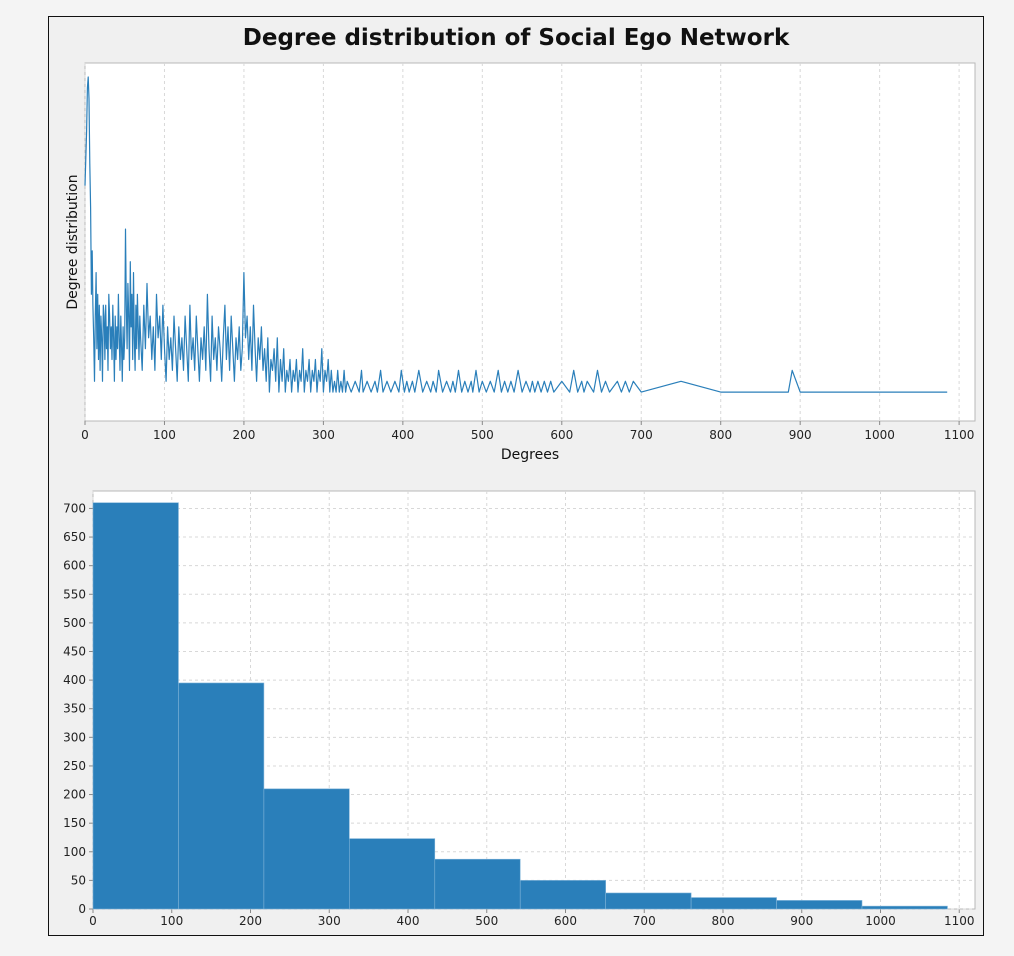  What do you see at coordinates (959, 921) in the screenshot?
I see `hist-x-tick-label: 1100` at bounding box center [959, 921].